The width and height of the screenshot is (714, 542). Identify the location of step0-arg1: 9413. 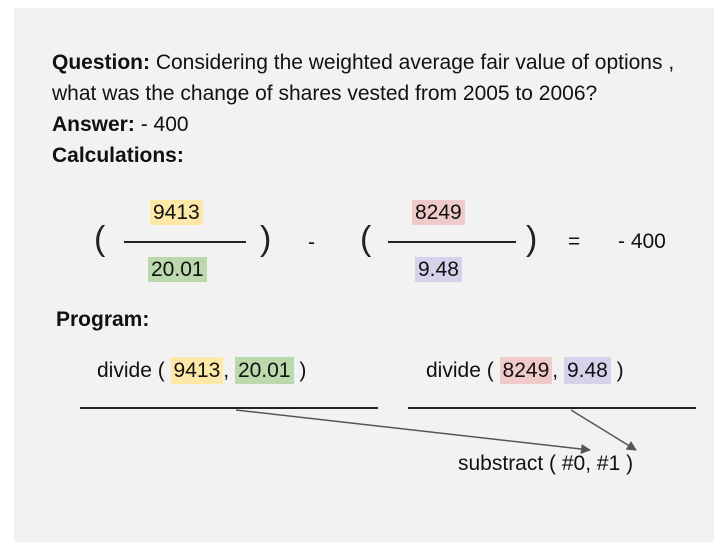
(197, 370).